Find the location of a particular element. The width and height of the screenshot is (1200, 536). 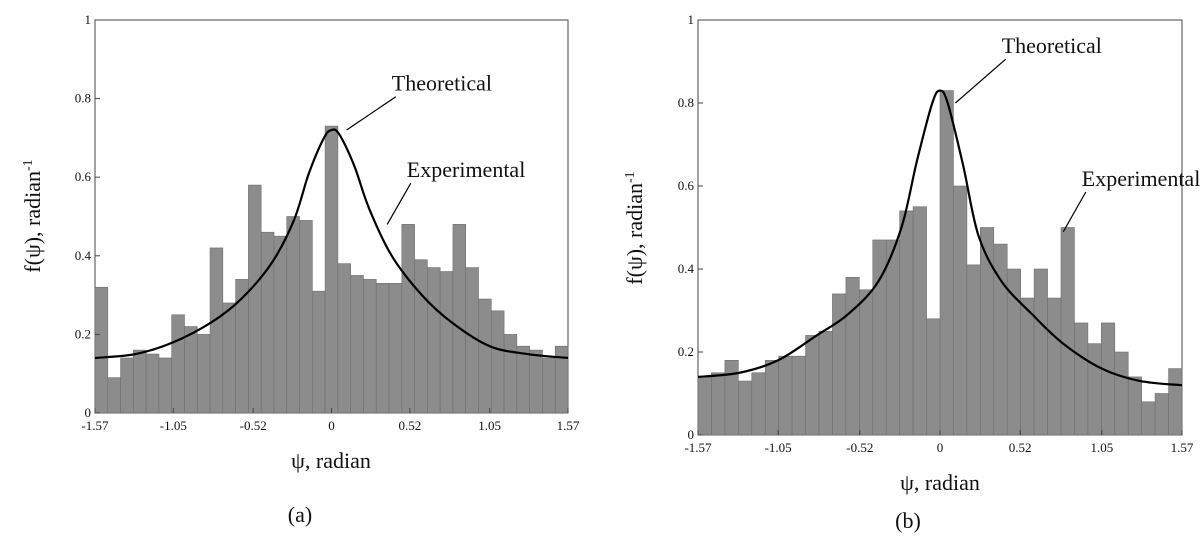

x-tick-label-a-1: -1.05 is located at coordinates (173, 425).